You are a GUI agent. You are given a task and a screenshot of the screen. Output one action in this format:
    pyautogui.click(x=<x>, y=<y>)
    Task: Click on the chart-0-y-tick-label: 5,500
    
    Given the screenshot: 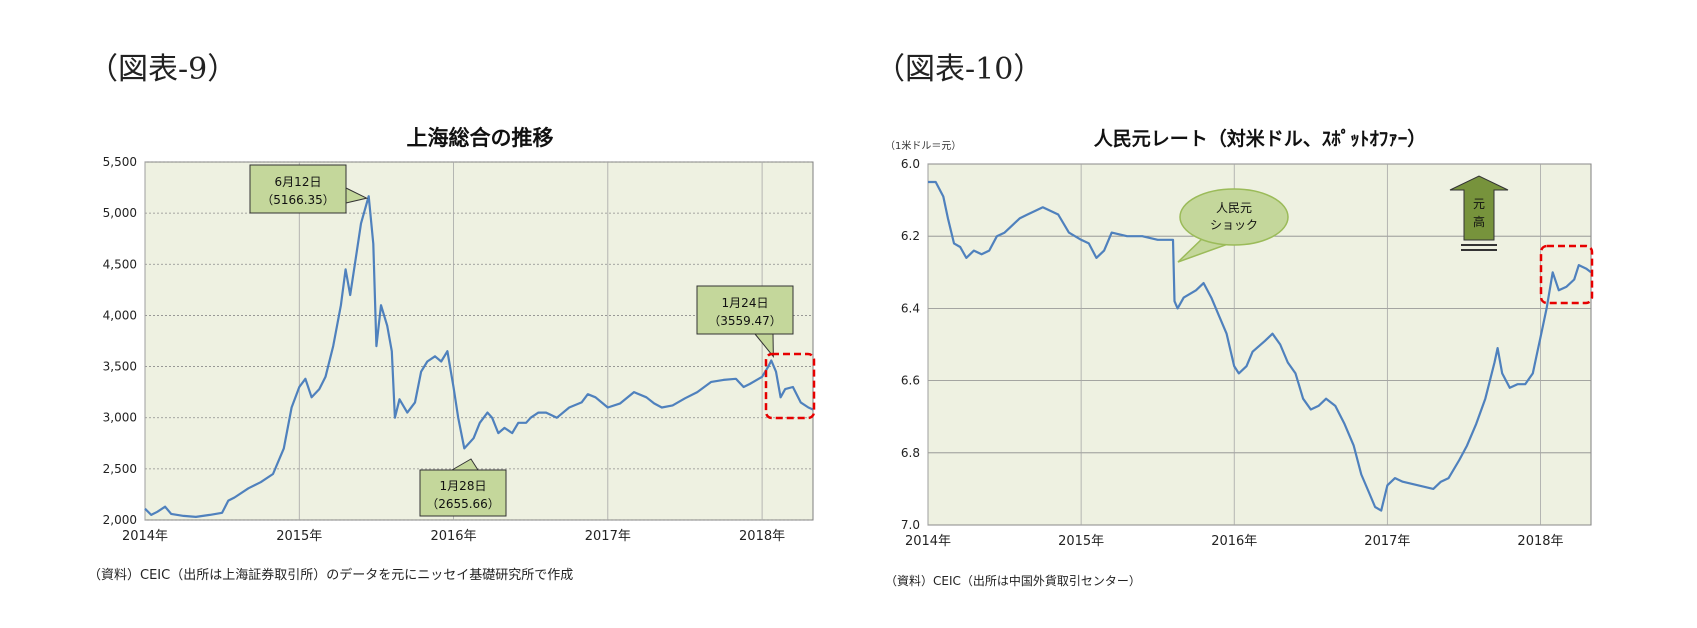 What is the action you would take?
    pyautogui.click(x=120, y=162)
    